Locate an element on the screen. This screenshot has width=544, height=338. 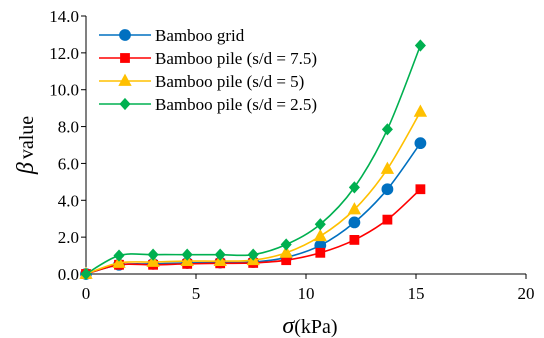
legend-item: Bamboo pile (s/d = 5) is located at coordinates (201, 81).